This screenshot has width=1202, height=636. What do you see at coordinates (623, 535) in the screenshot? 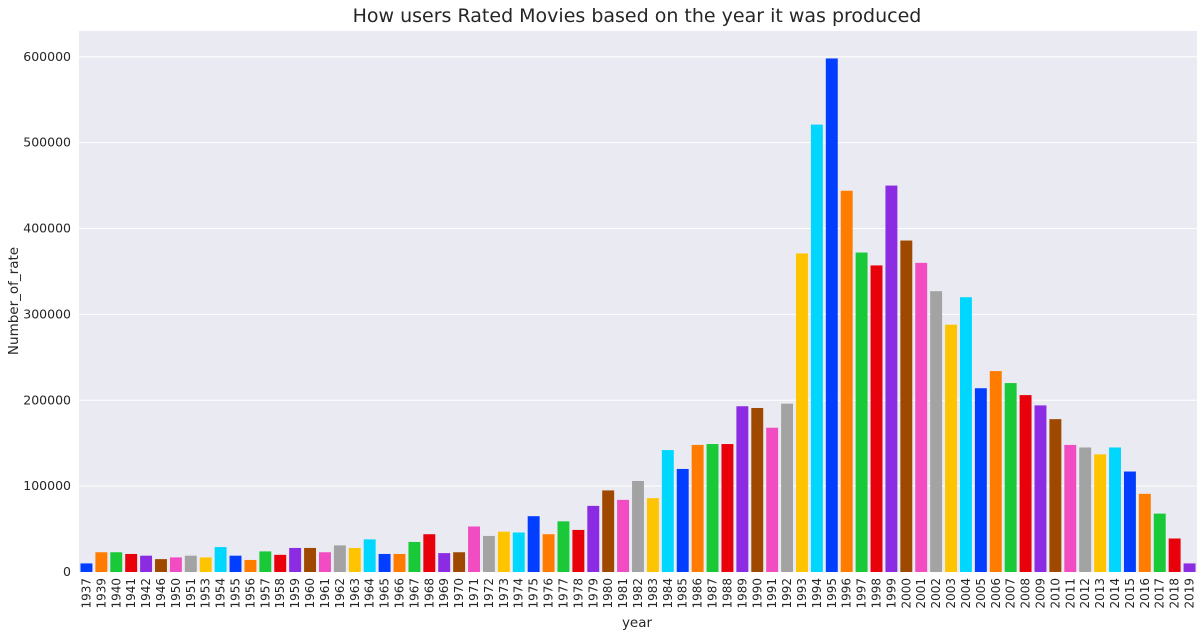
I see `bar-1981` at bounding box center [623, 535].